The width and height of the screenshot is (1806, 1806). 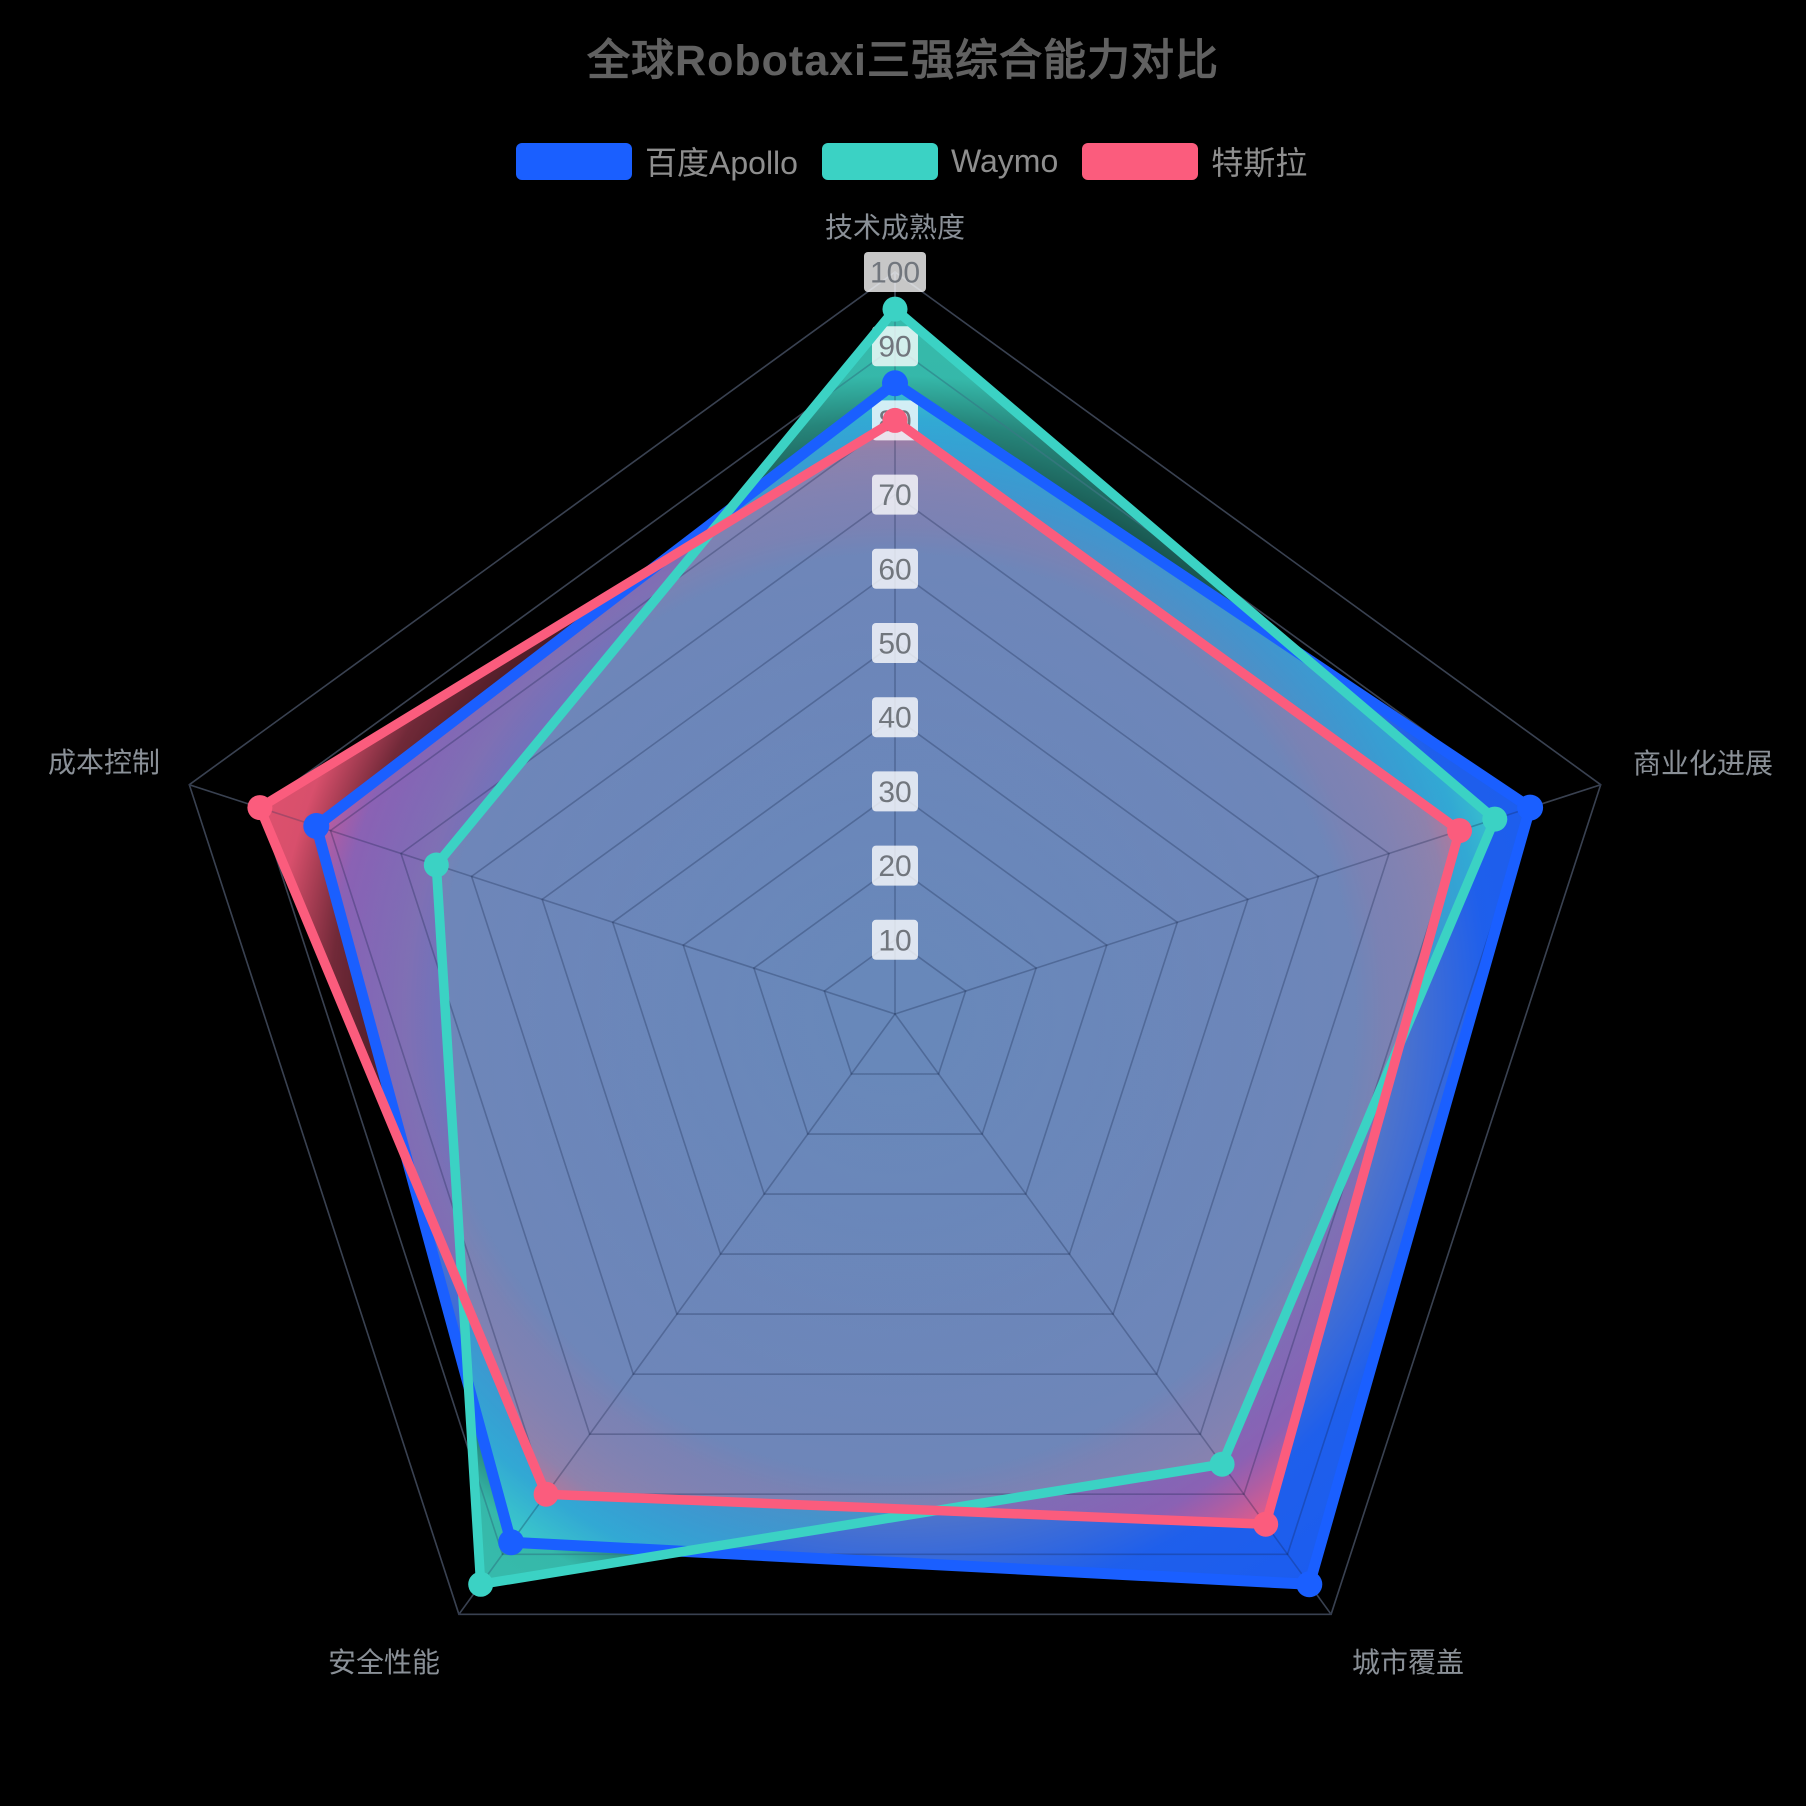 What do you see at coordinates (574, 161) in the screenshot?
I see `legend-swatch-apollo` at bounding box center [574, 161].